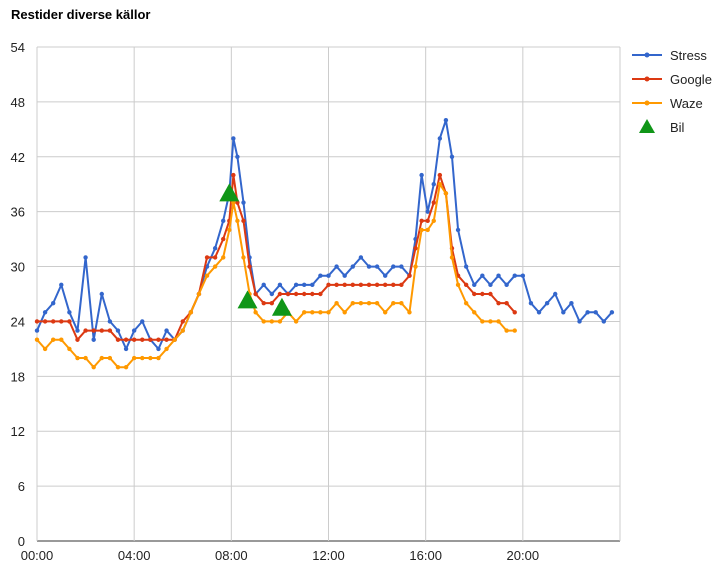 The width and height of the screenshot is (720, 566). Describe the element at coordinates (18, 212) in the screenshot. I see `y-tick-label: 36` at that location.